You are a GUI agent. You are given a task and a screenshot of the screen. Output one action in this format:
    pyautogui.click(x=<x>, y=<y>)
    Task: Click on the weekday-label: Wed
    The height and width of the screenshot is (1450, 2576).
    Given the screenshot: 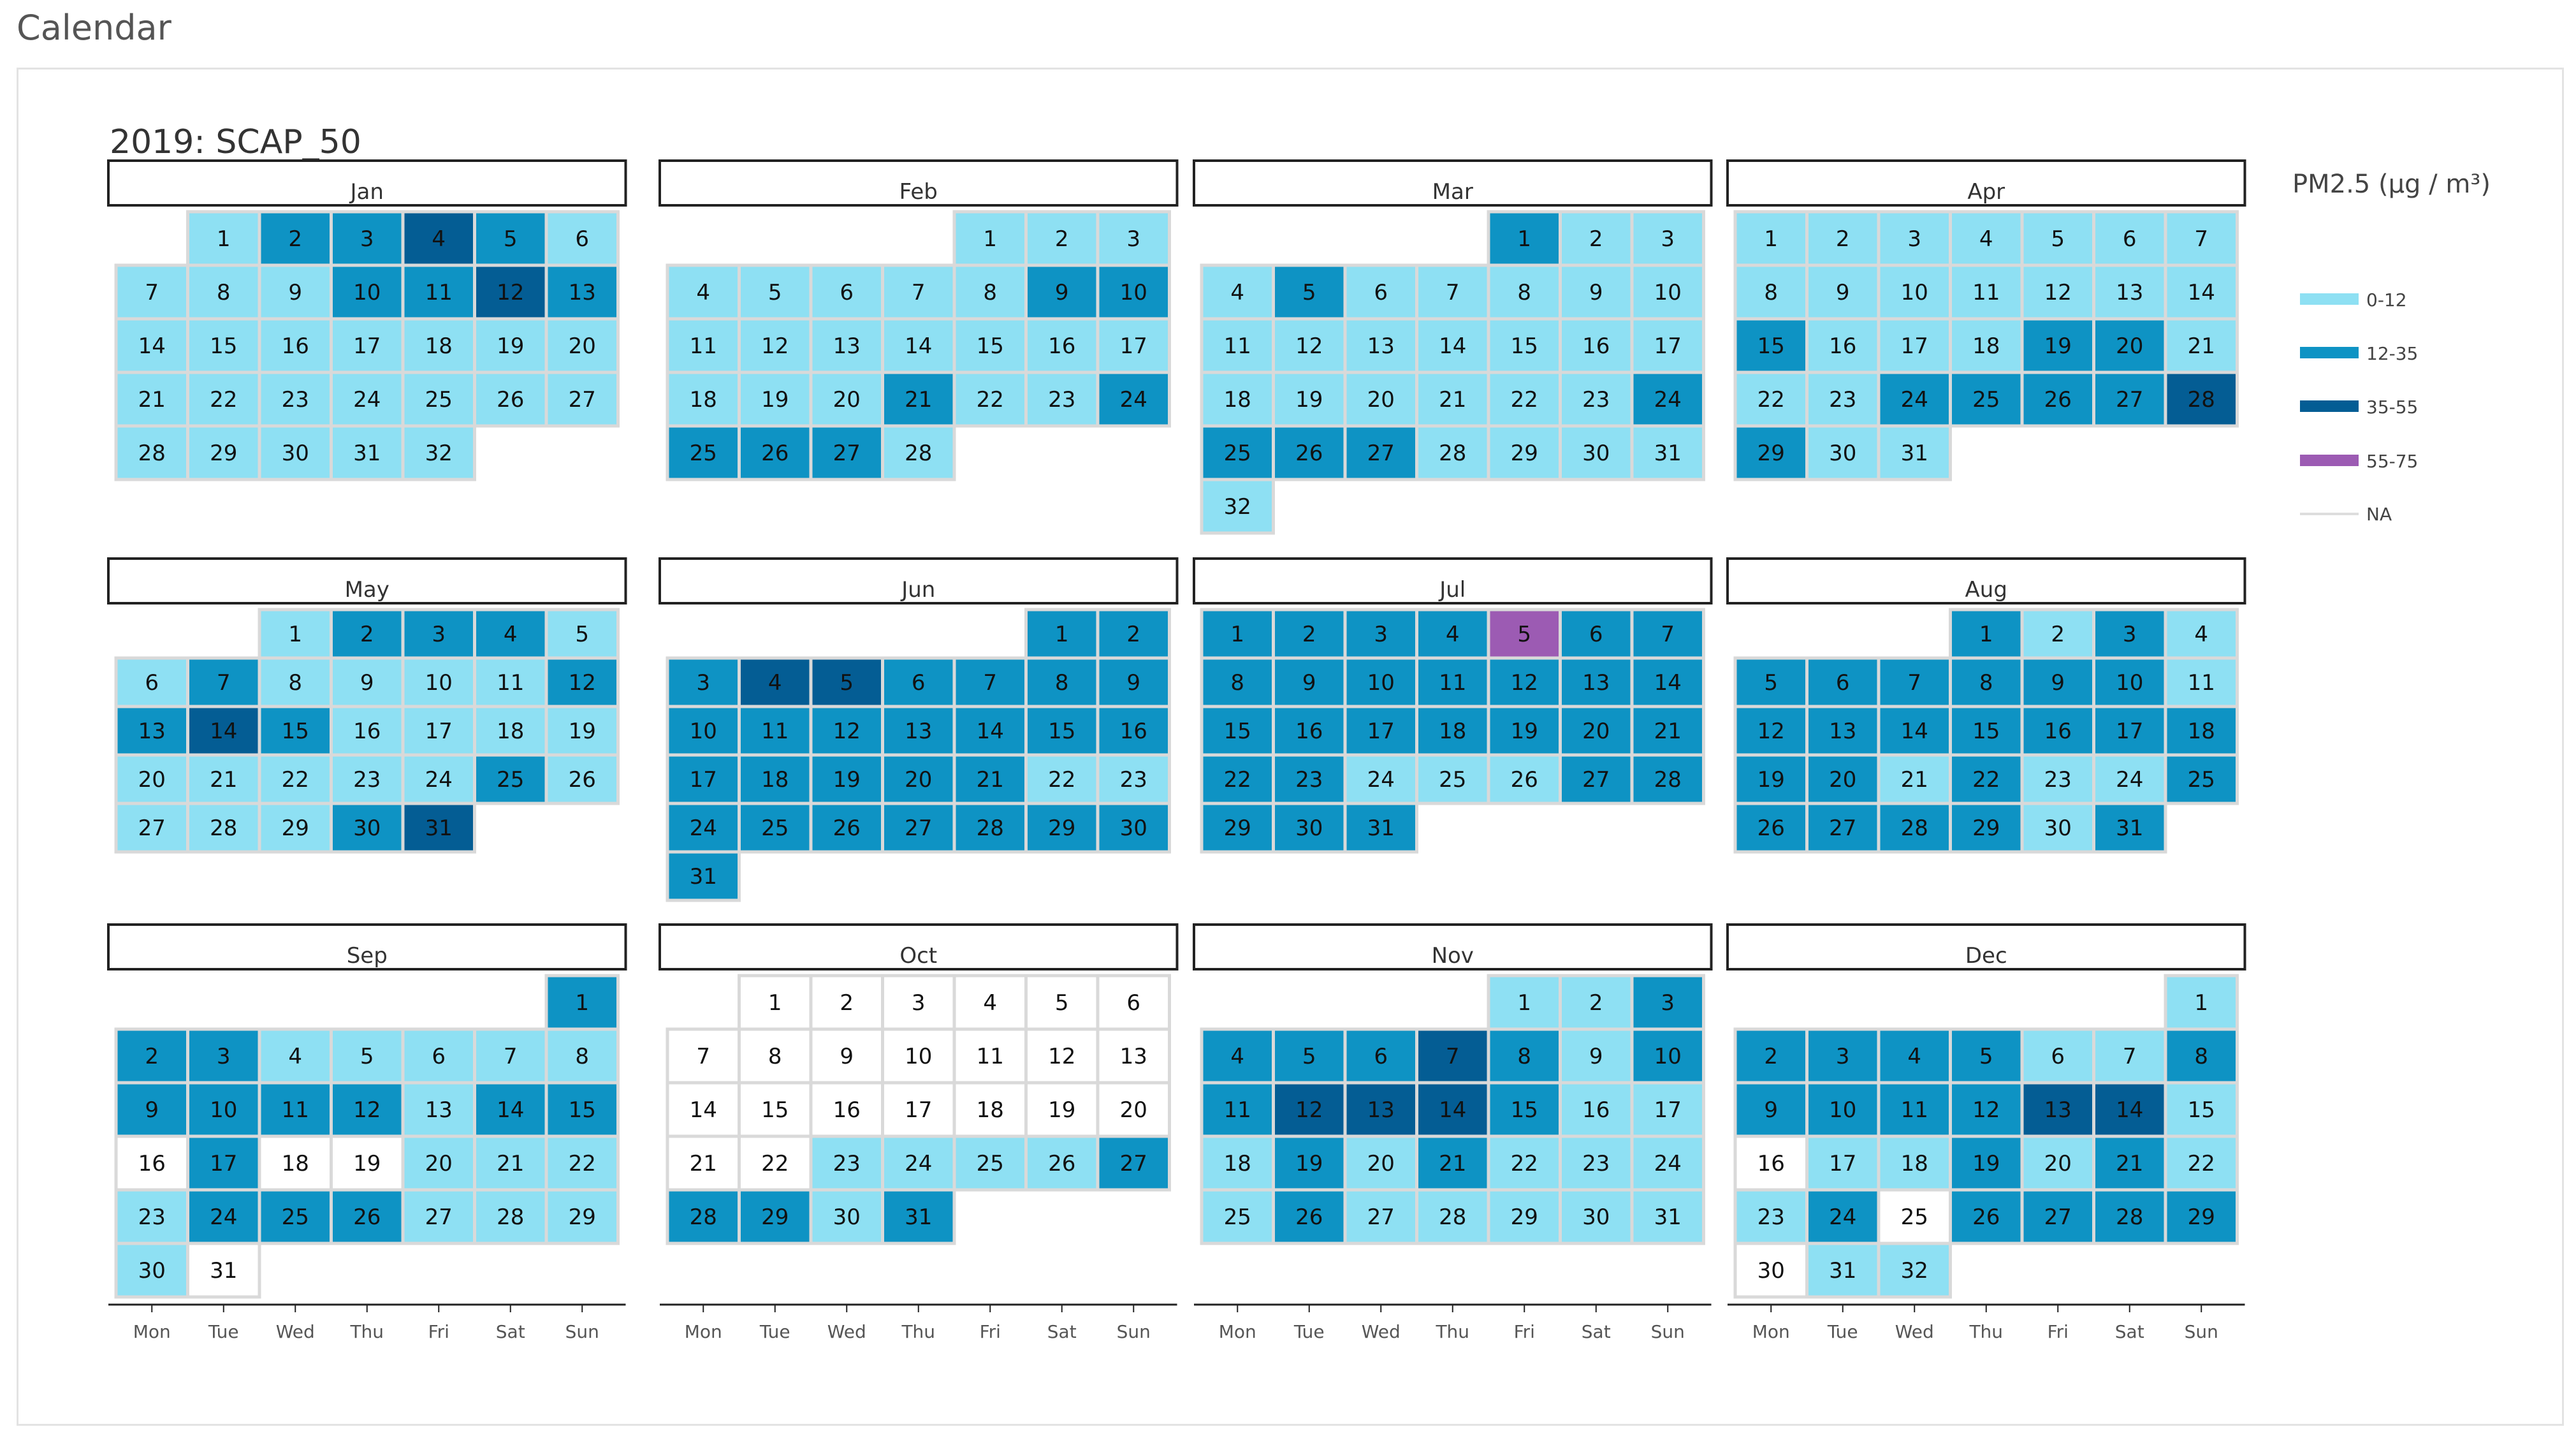 What is the action you would take?
    pyautogui.click(x=1914, y=1331)
    